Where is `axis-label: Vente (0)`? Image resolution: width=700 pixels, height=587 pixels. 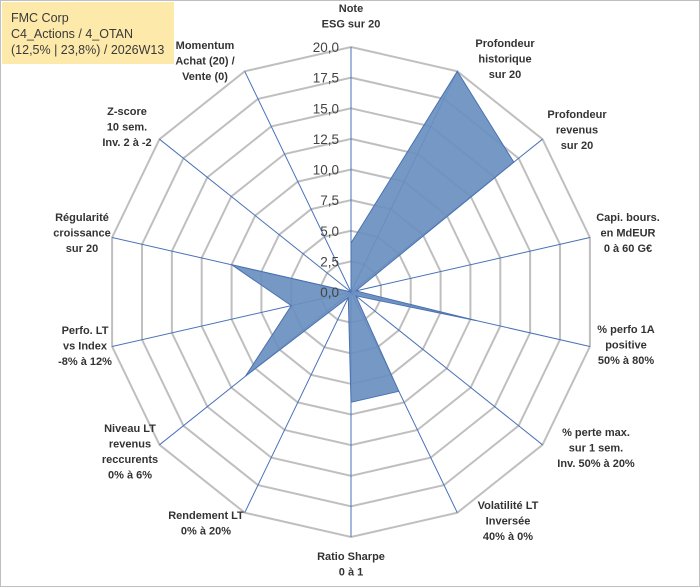
axis-label: Vente (0) is located at coordinates (205, 77).